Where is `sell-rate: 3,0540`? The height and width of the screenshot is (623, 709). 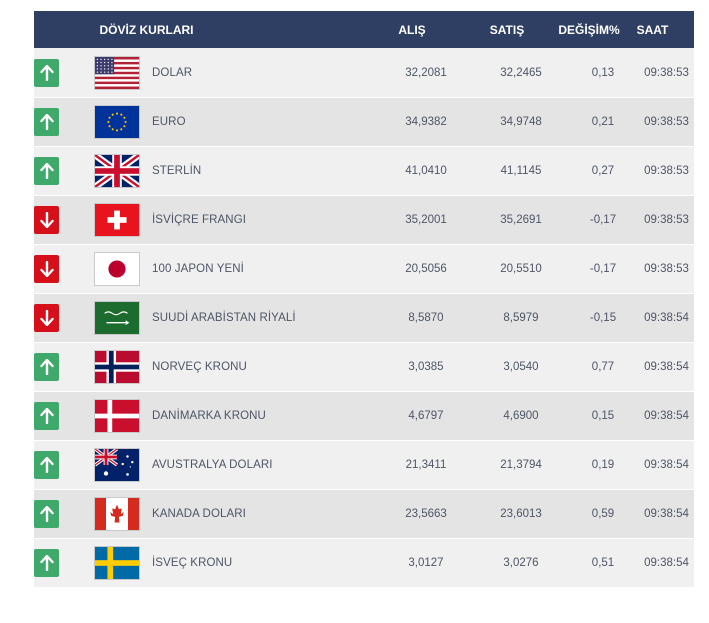
sell-rate: 3,0540 is located at coordinates (521, 367).